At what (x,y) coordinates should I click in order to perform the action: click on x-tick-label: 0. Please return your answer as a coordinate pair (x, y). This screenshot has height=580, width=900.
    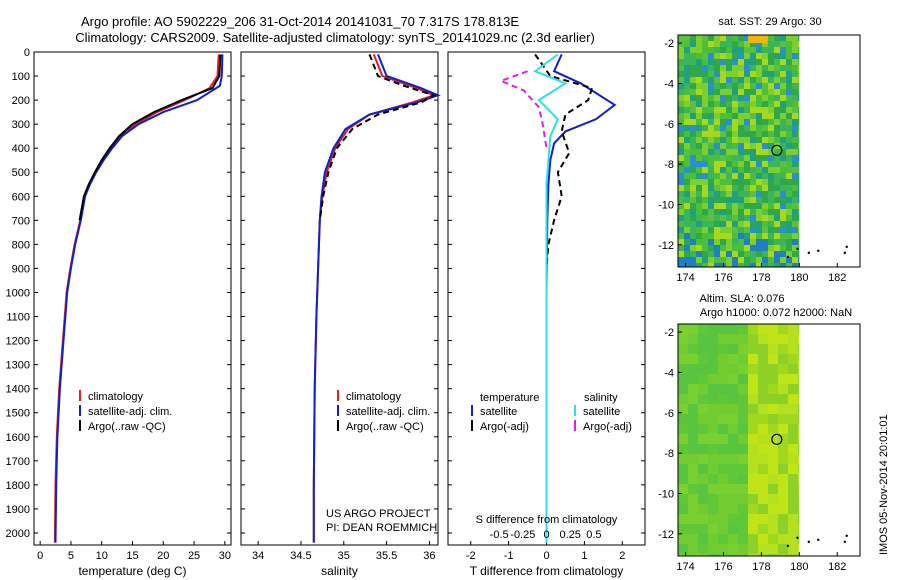
    Looking at the image, I should click on (40, 556).